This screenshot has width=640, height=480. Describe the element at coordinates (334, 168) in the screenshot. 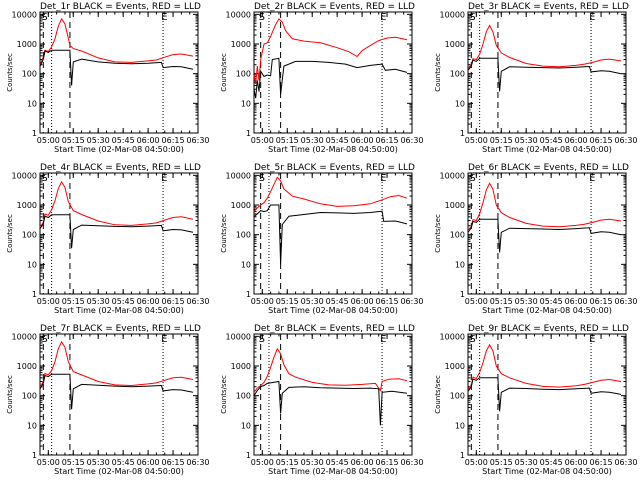

I see `panel-title: Det_5r BLACK = Events, RED = LLD` at that location.